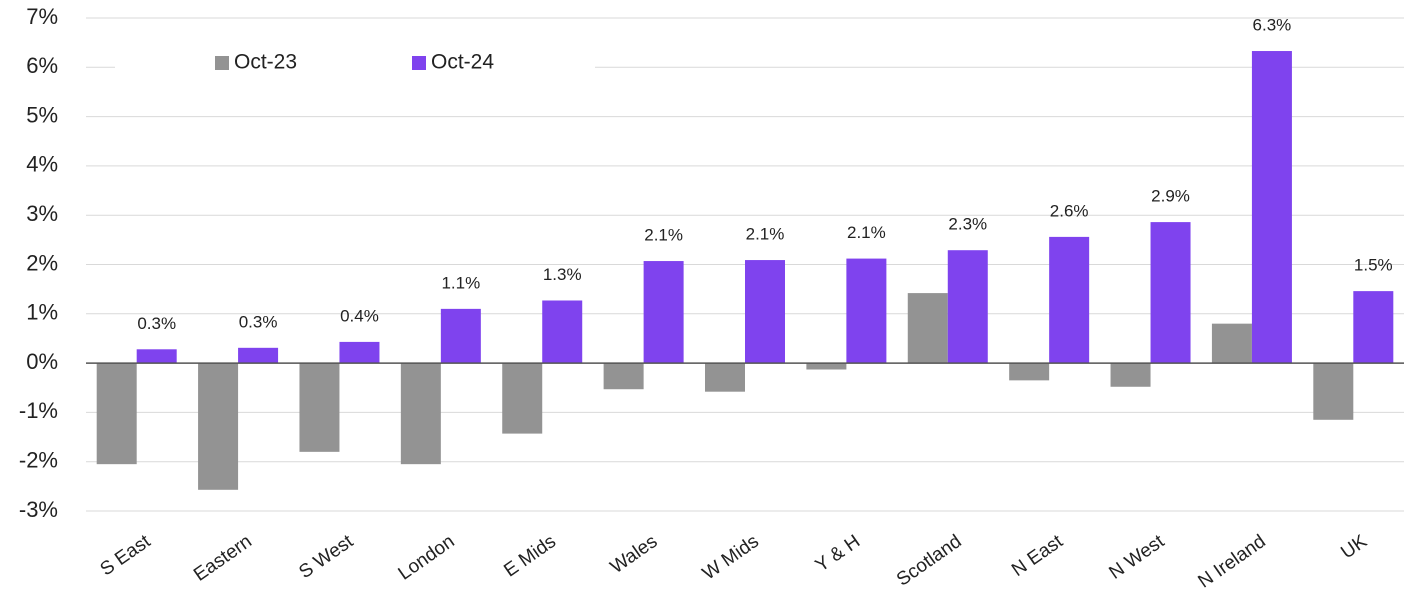  Describe the element at coordinates (42, 16) in the screenshot. I see `y-tick-label: 7%` at that location.